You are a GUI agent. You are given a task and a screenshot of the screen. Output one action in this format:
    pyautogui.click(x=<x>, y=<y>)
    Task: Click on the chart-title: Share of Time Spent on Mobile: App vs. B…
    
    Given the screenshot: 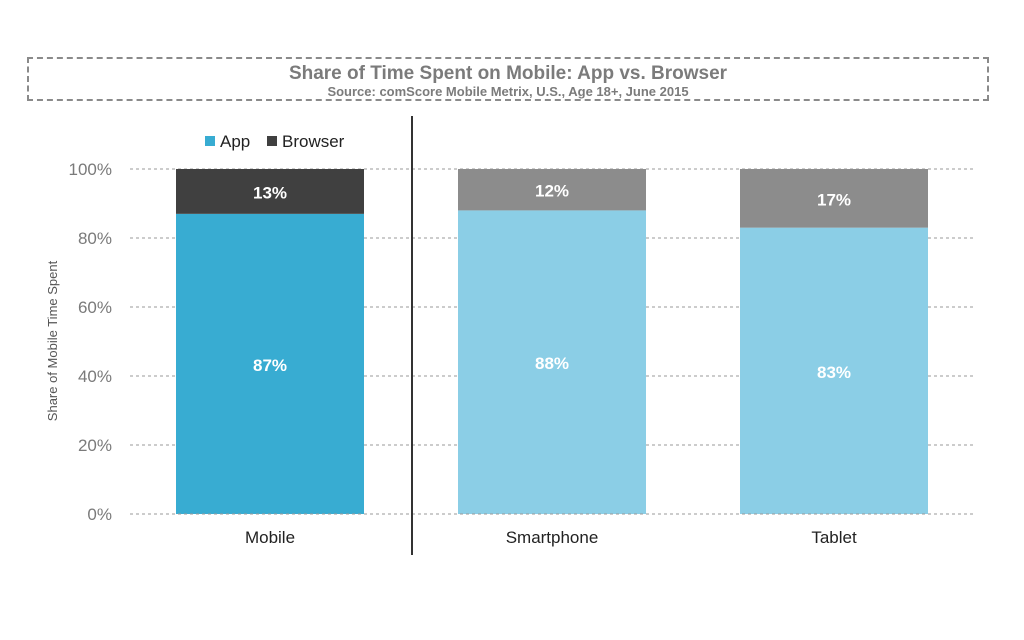 What is the action you would take?
    pyautogui.click(x=508, y=73)
    